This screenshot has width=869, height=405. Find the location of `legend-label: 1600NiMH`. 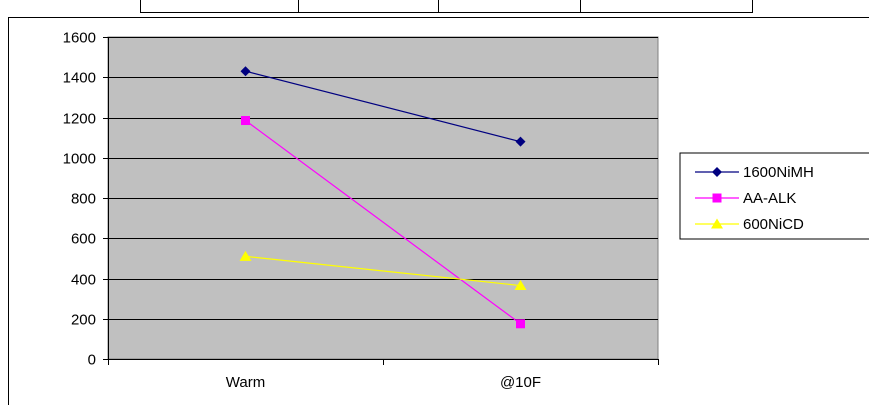

legend-label: 1600NiMH is located at coordinates (778, 172).